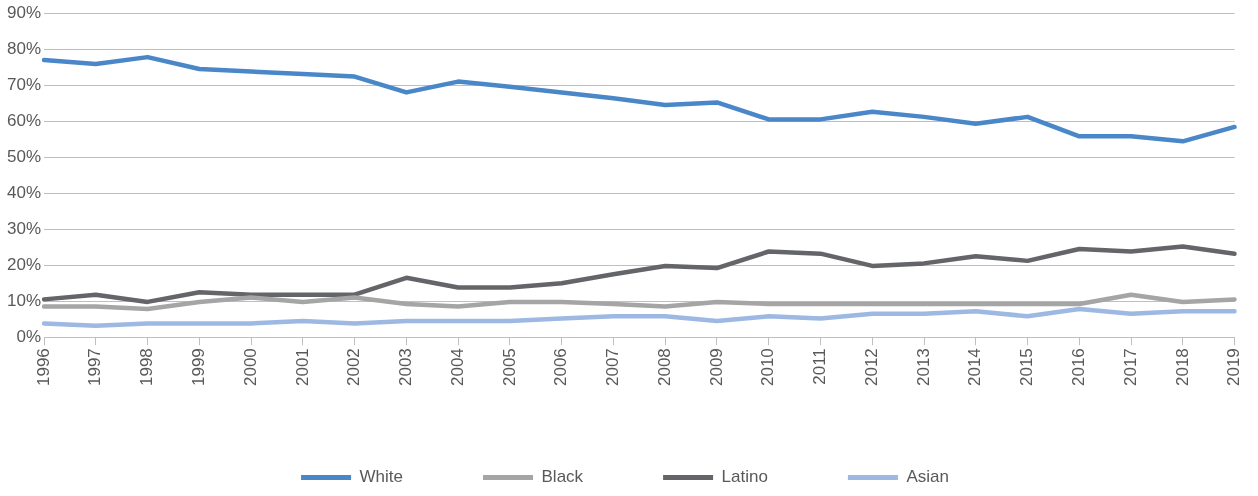 The image size is (1258, 496). What do you see at coordinates (975, 367) in the screenshot?
I see `x-tick-label: 2014` at bounding box center [975, 367].